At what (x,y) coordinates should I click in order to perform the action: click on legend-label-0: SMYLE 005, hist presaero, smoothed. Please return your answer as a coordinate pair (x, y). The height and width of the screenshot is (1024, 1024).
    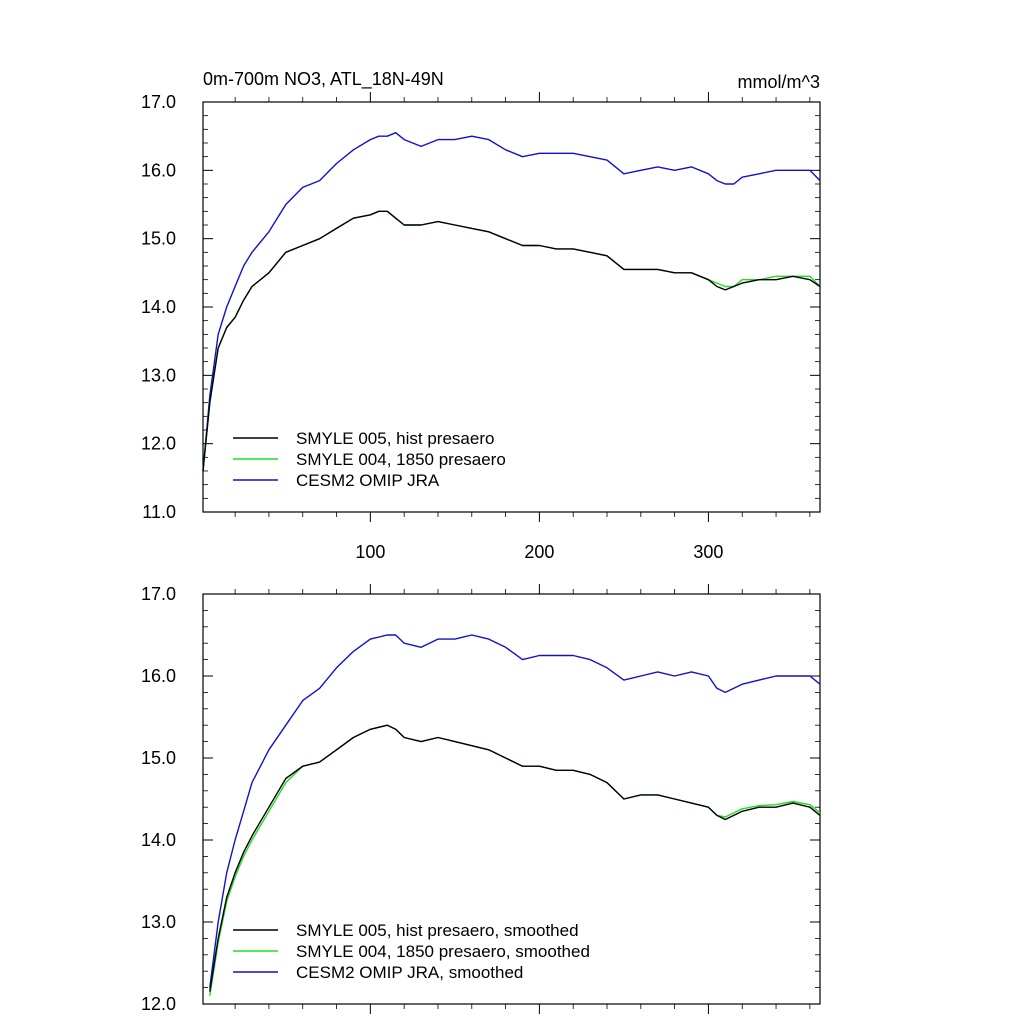
    Looking at the image, I should click on (437, 930).